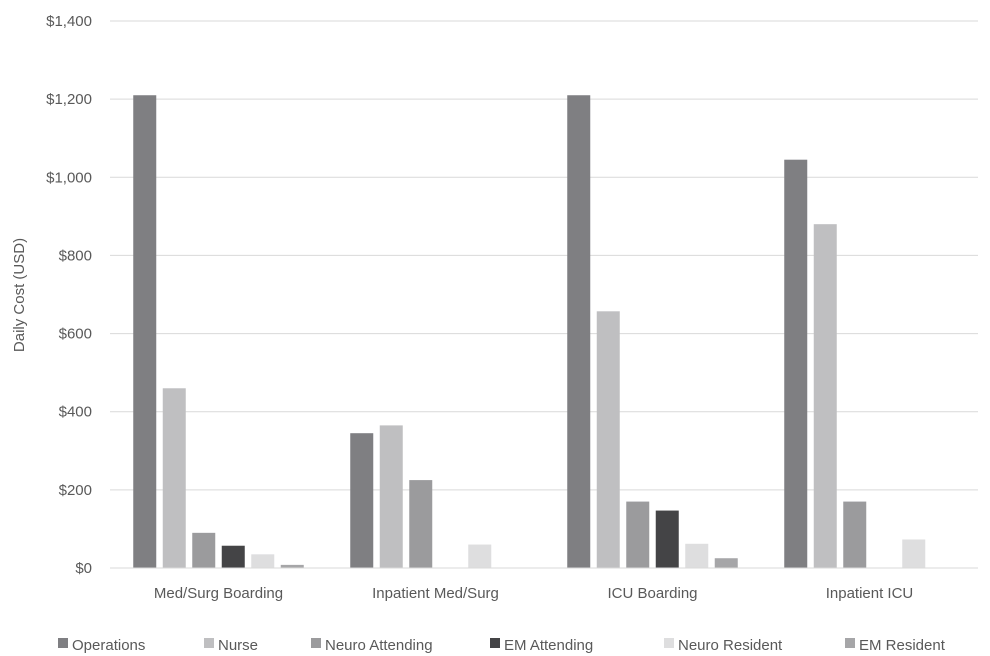 The width and height of the screenshot is (990, 656). I want to click on y-axis-label: Daily Cost (USD), so click(19, 295).